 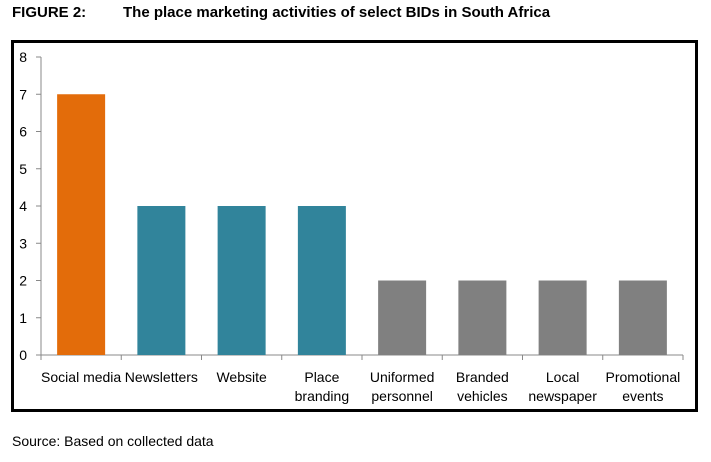 I want to click on y-tick-label: 1, so click(x=23, y=318).